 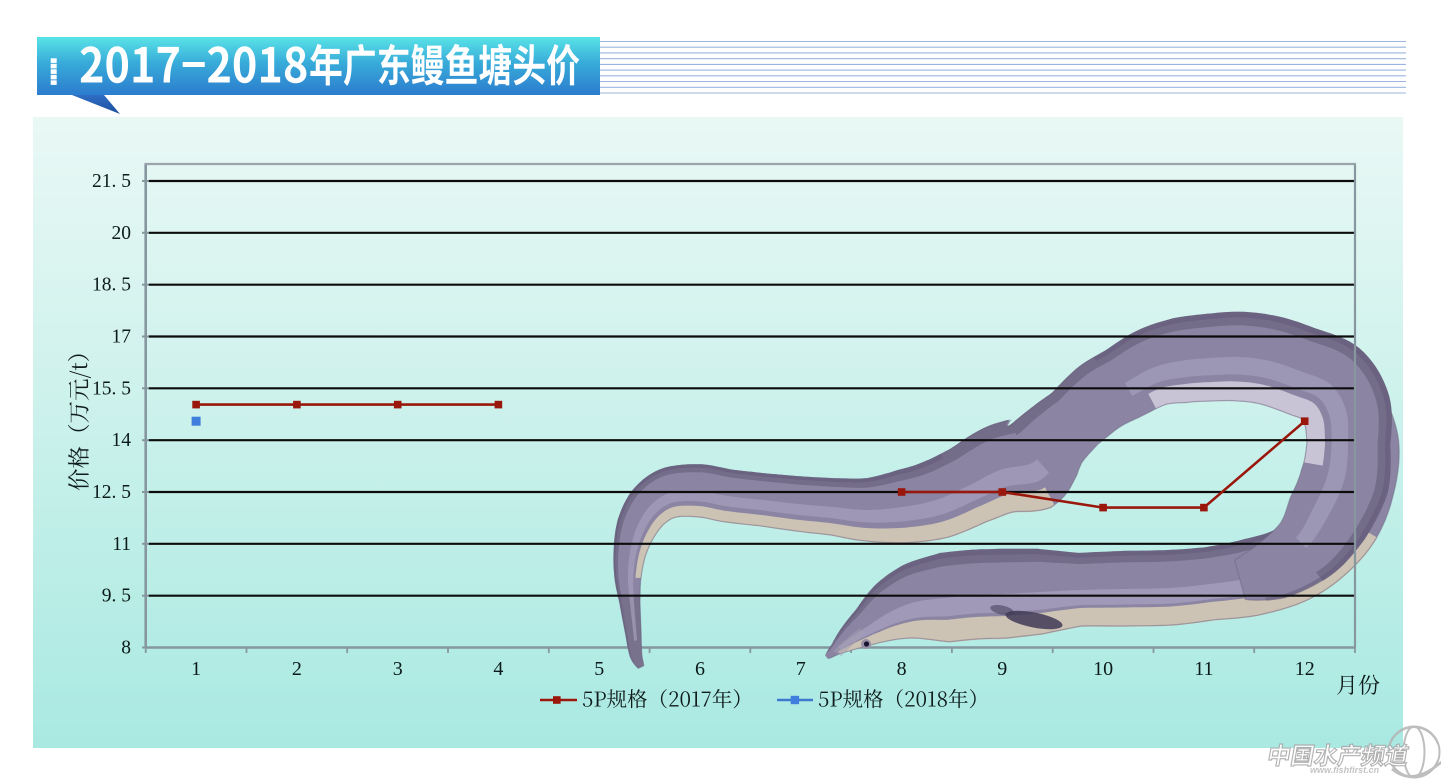 What do you see at coordinates (700, 669) in the screenshot?
I see `svg-text: 6` at bounding box center [700, 669].